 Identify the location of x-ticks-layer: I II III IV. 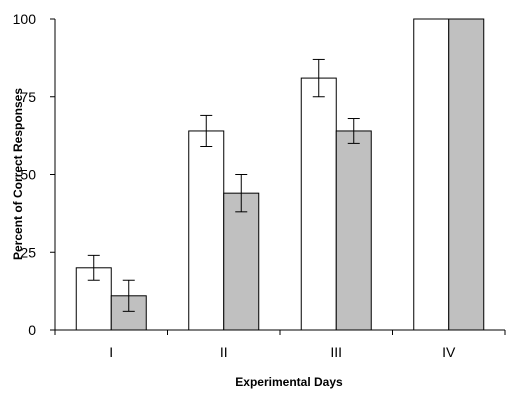
(280, 345).